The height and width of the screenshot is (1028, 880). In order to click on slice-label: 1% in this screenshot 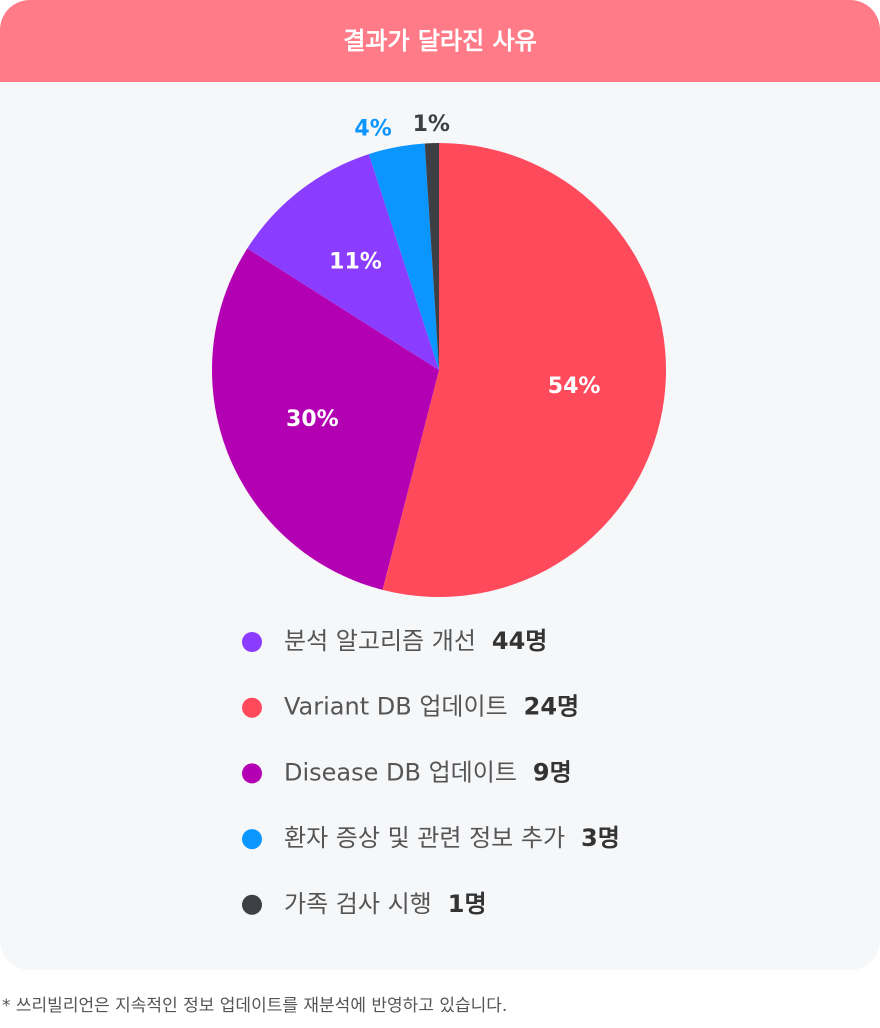, I will do `click(431, 124)`.